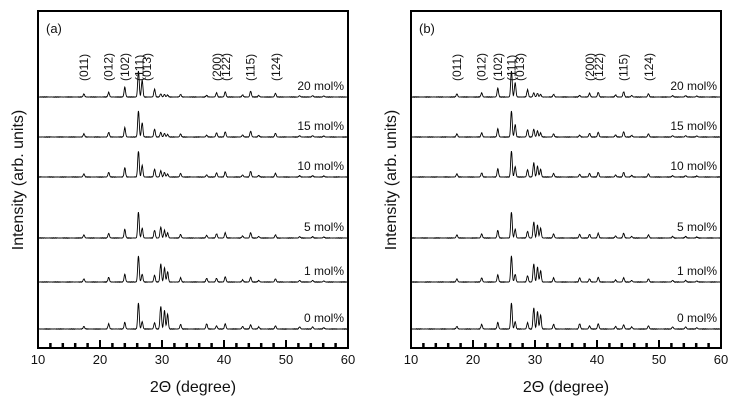 The height and width of the screenshot is (404, 739). I want to click on panel-b-label: (b), so click(427, 28).